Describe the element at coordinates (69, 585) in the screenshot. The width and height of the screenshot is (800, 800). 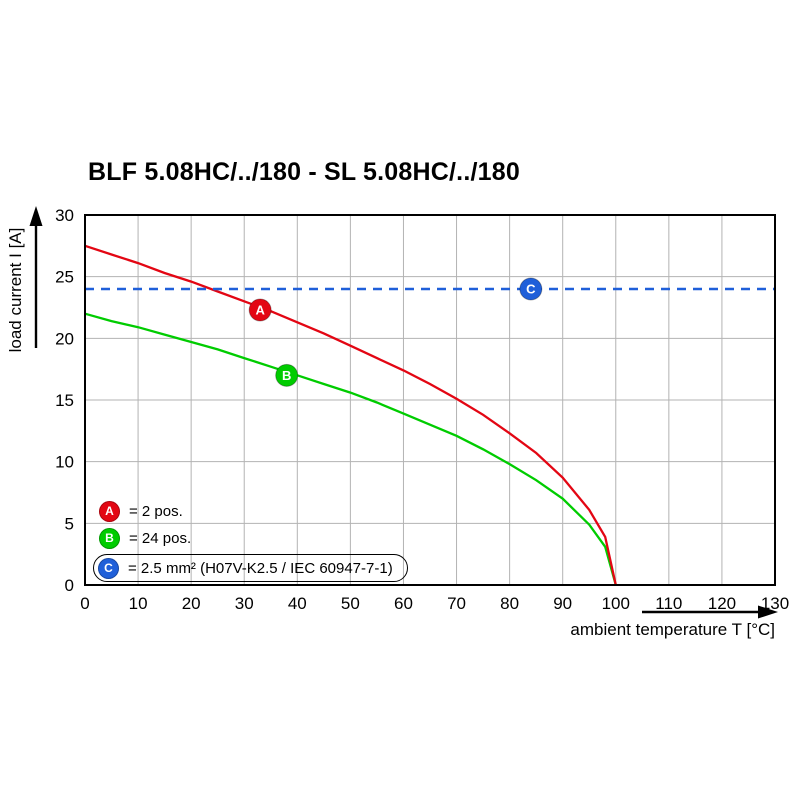
I see `y-tick-label: 0` at that location.